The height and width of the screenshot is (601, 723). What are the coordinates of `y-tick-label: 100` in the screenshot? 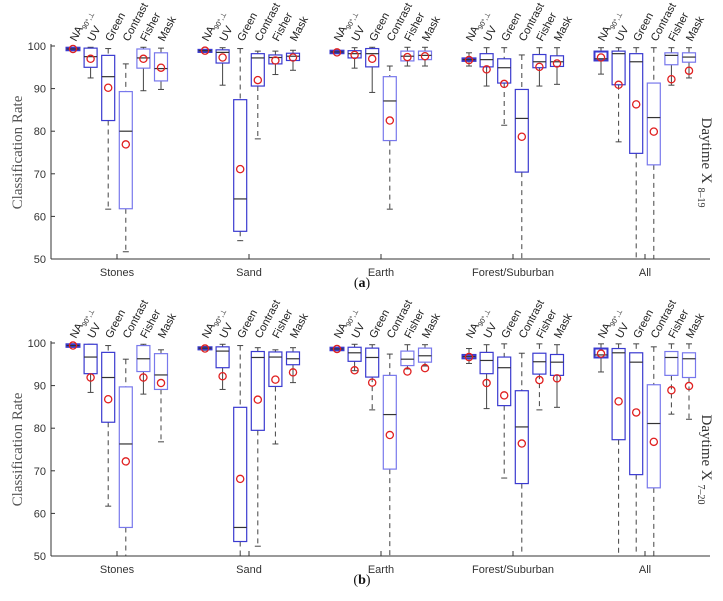 It's located at (37, 344).